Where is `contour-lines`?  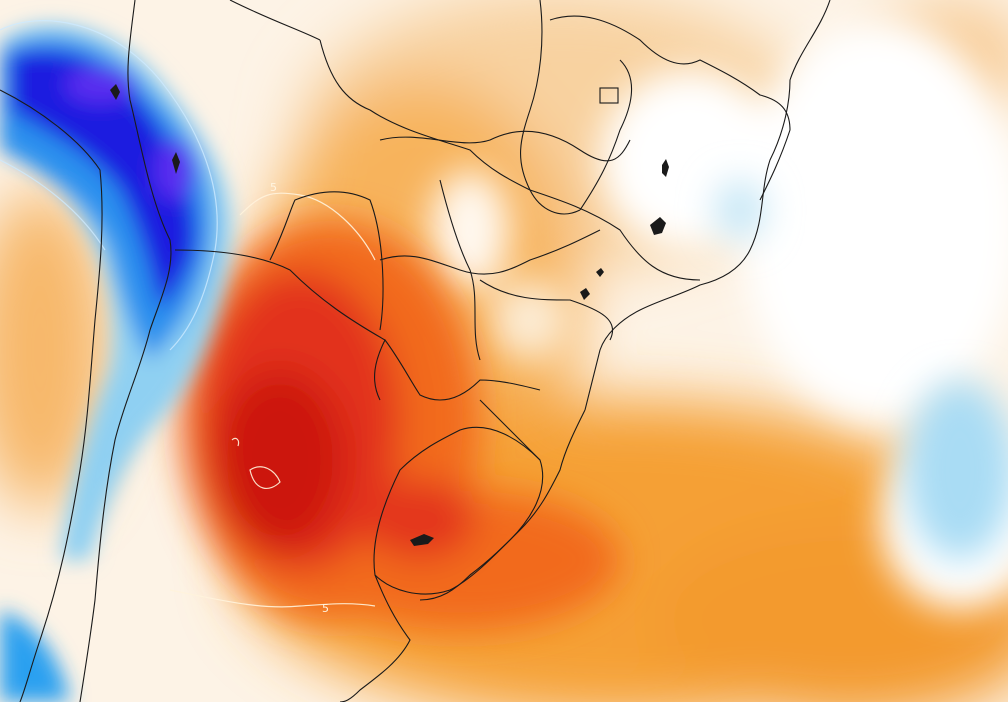 contour-lines is located at coordinates (272, 400).